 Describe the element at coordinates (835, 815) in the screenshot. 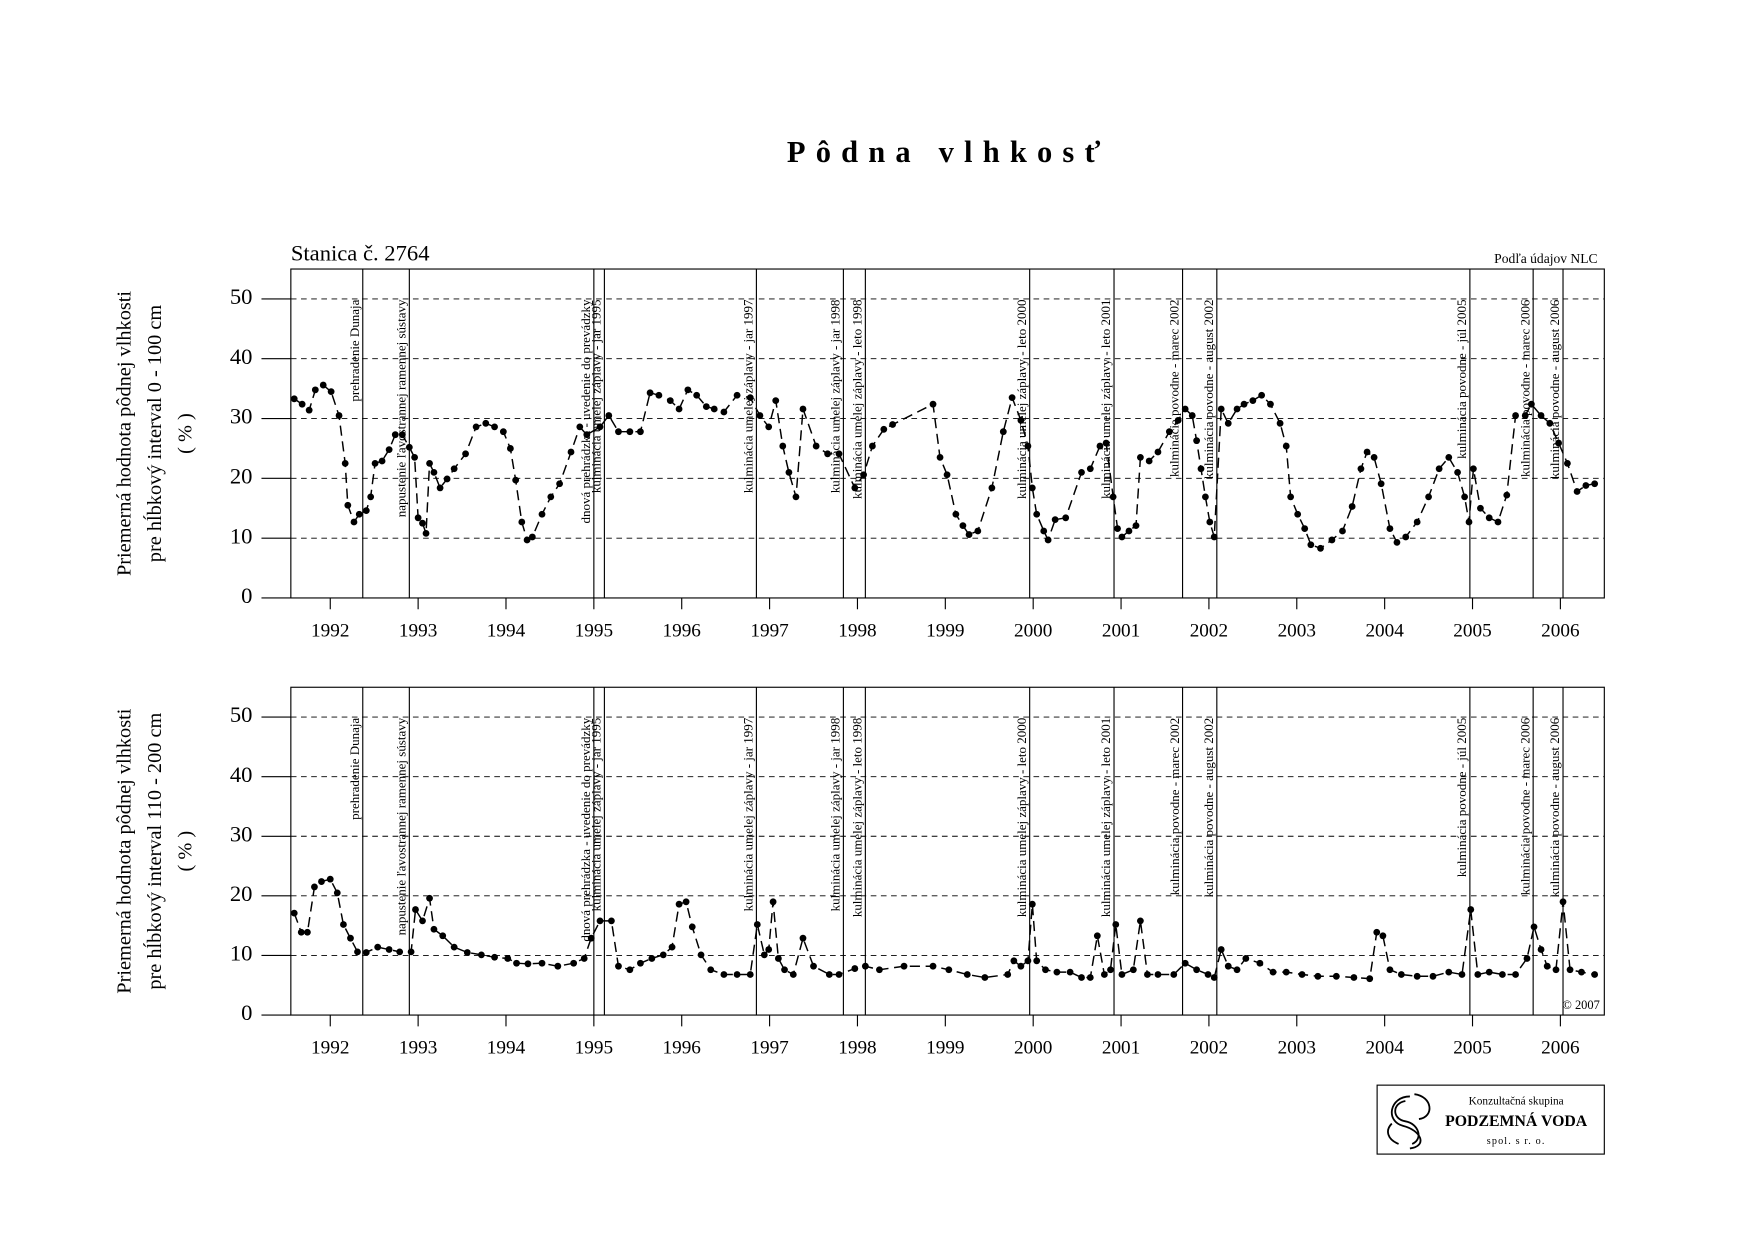

I see `event-label: kulminácia umelej záplavy - jar 1998` at that location.